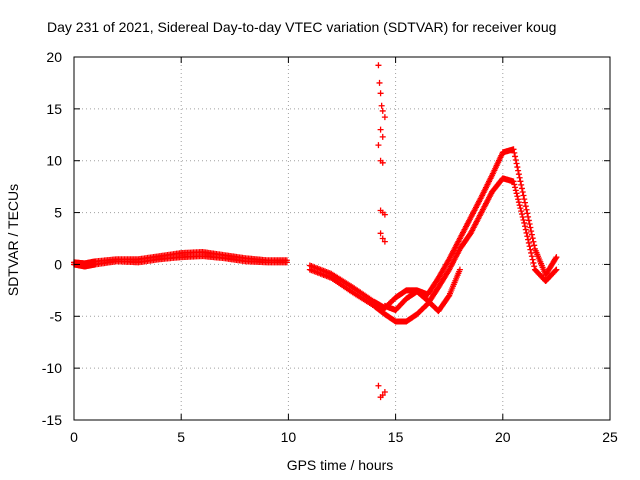  I want to click on x-tick-label: 10, so click(289, 437).